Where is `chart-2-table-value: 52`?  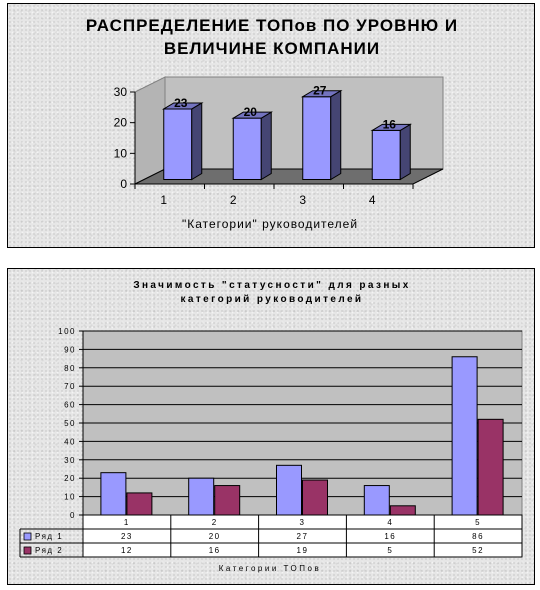 chart-2-table-value: 52 is located at coordinates (478, 550).